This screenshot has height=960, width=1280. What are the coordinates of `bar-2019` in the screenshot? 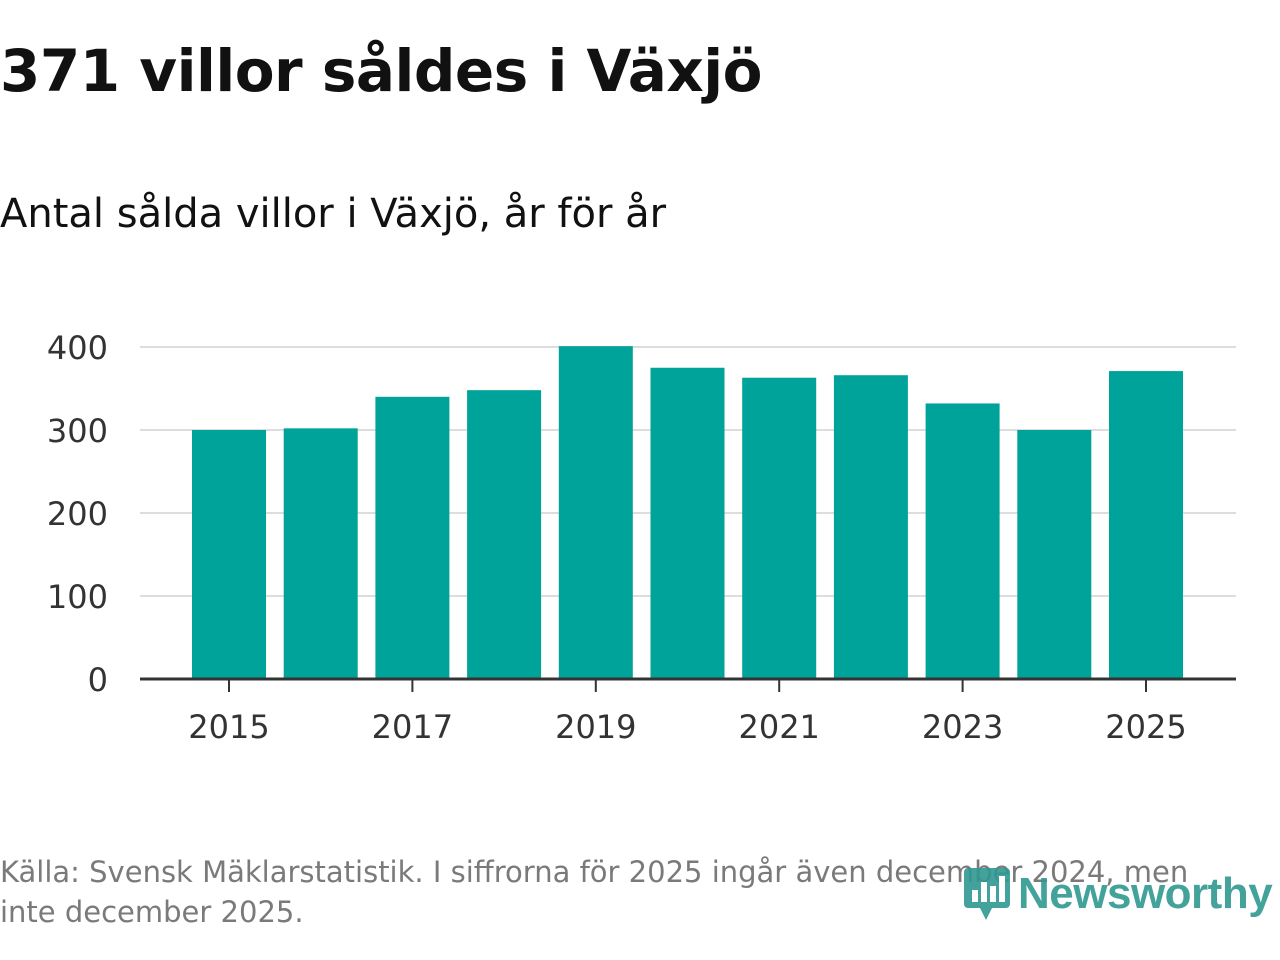 It's located at (595, 512).